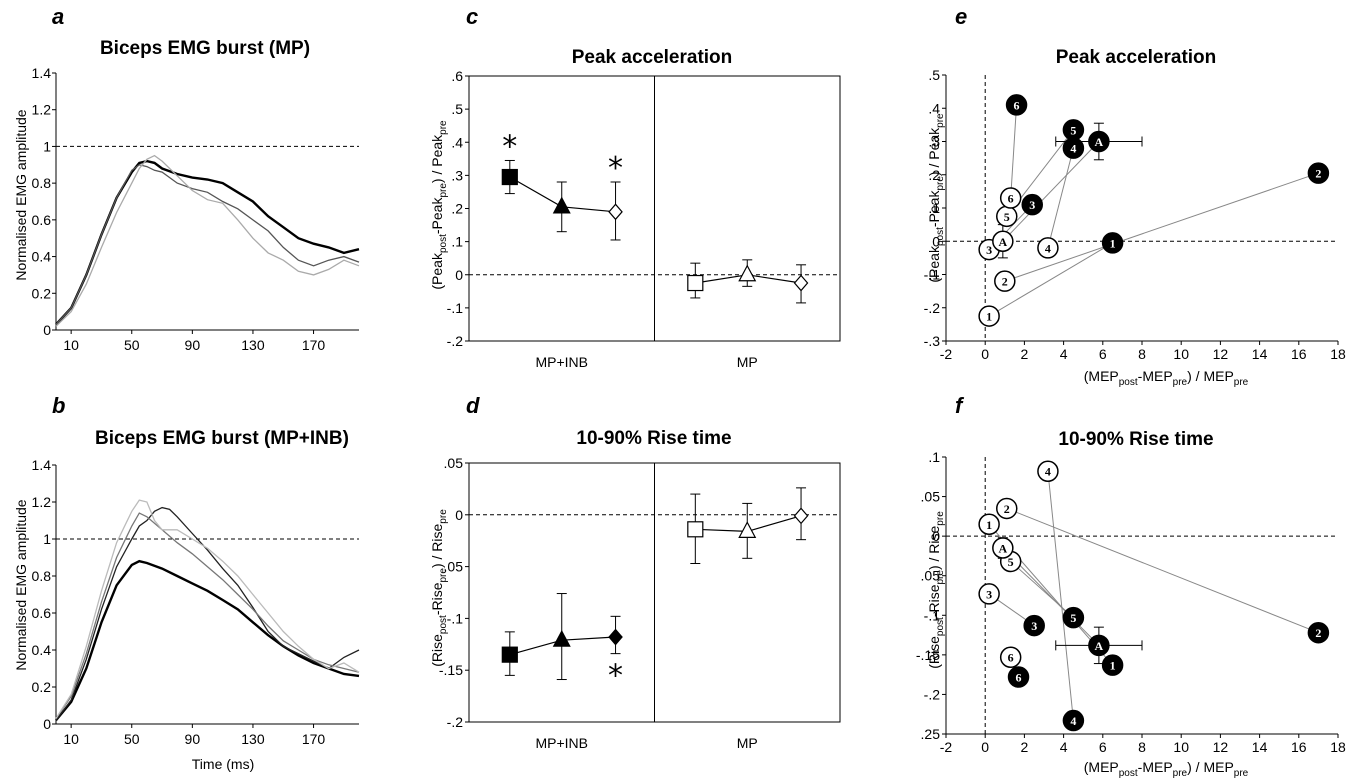 This screenshot has width=1351, height=780. What do you see at coordinates (253, 345) in the screenshot?
I see `x-tick-label: 130` at bounding box center [253, 345].